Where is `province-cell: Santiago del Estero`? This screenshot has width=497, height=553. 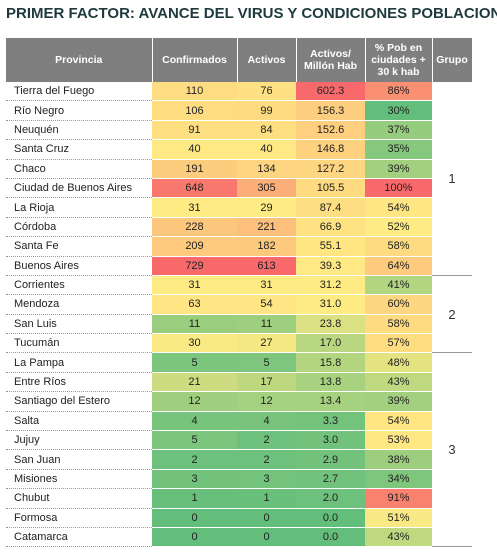
province-cell: Santiago del Estero is located at coordinates (79, 401).